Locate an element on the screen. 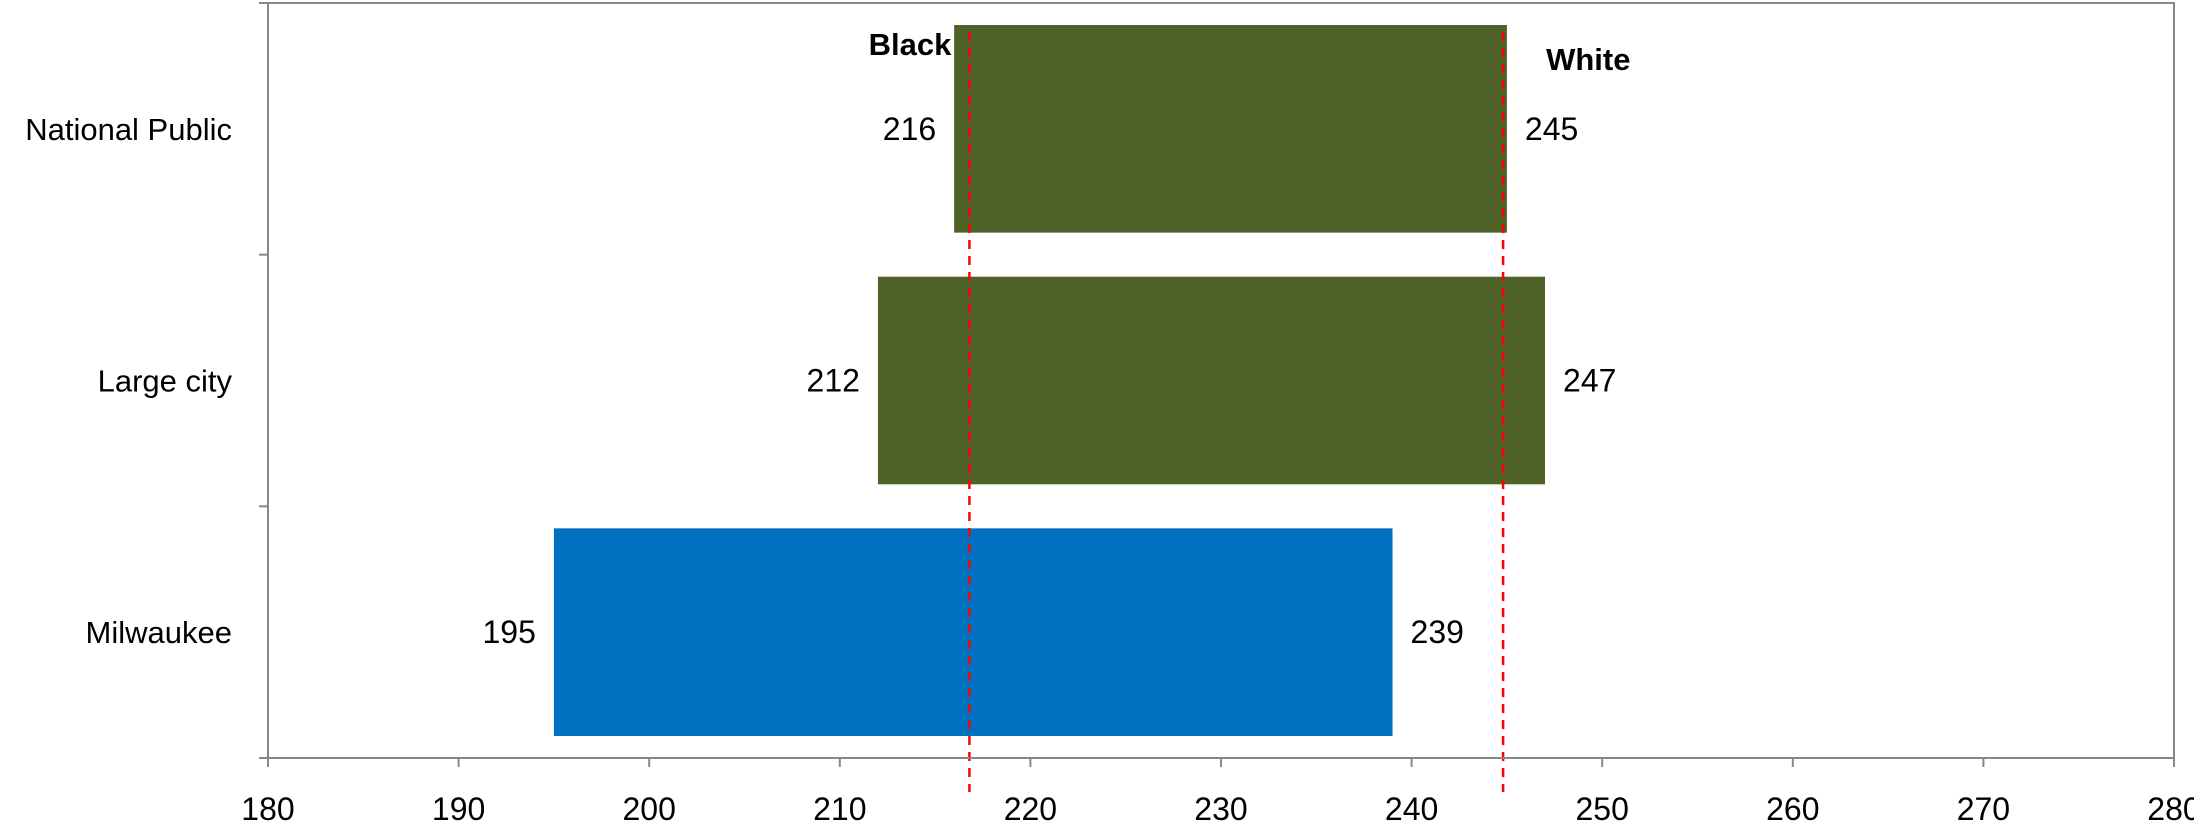 The image size is (2194, 829). x-tick-label: 190 is located at coordinates (458, 809).